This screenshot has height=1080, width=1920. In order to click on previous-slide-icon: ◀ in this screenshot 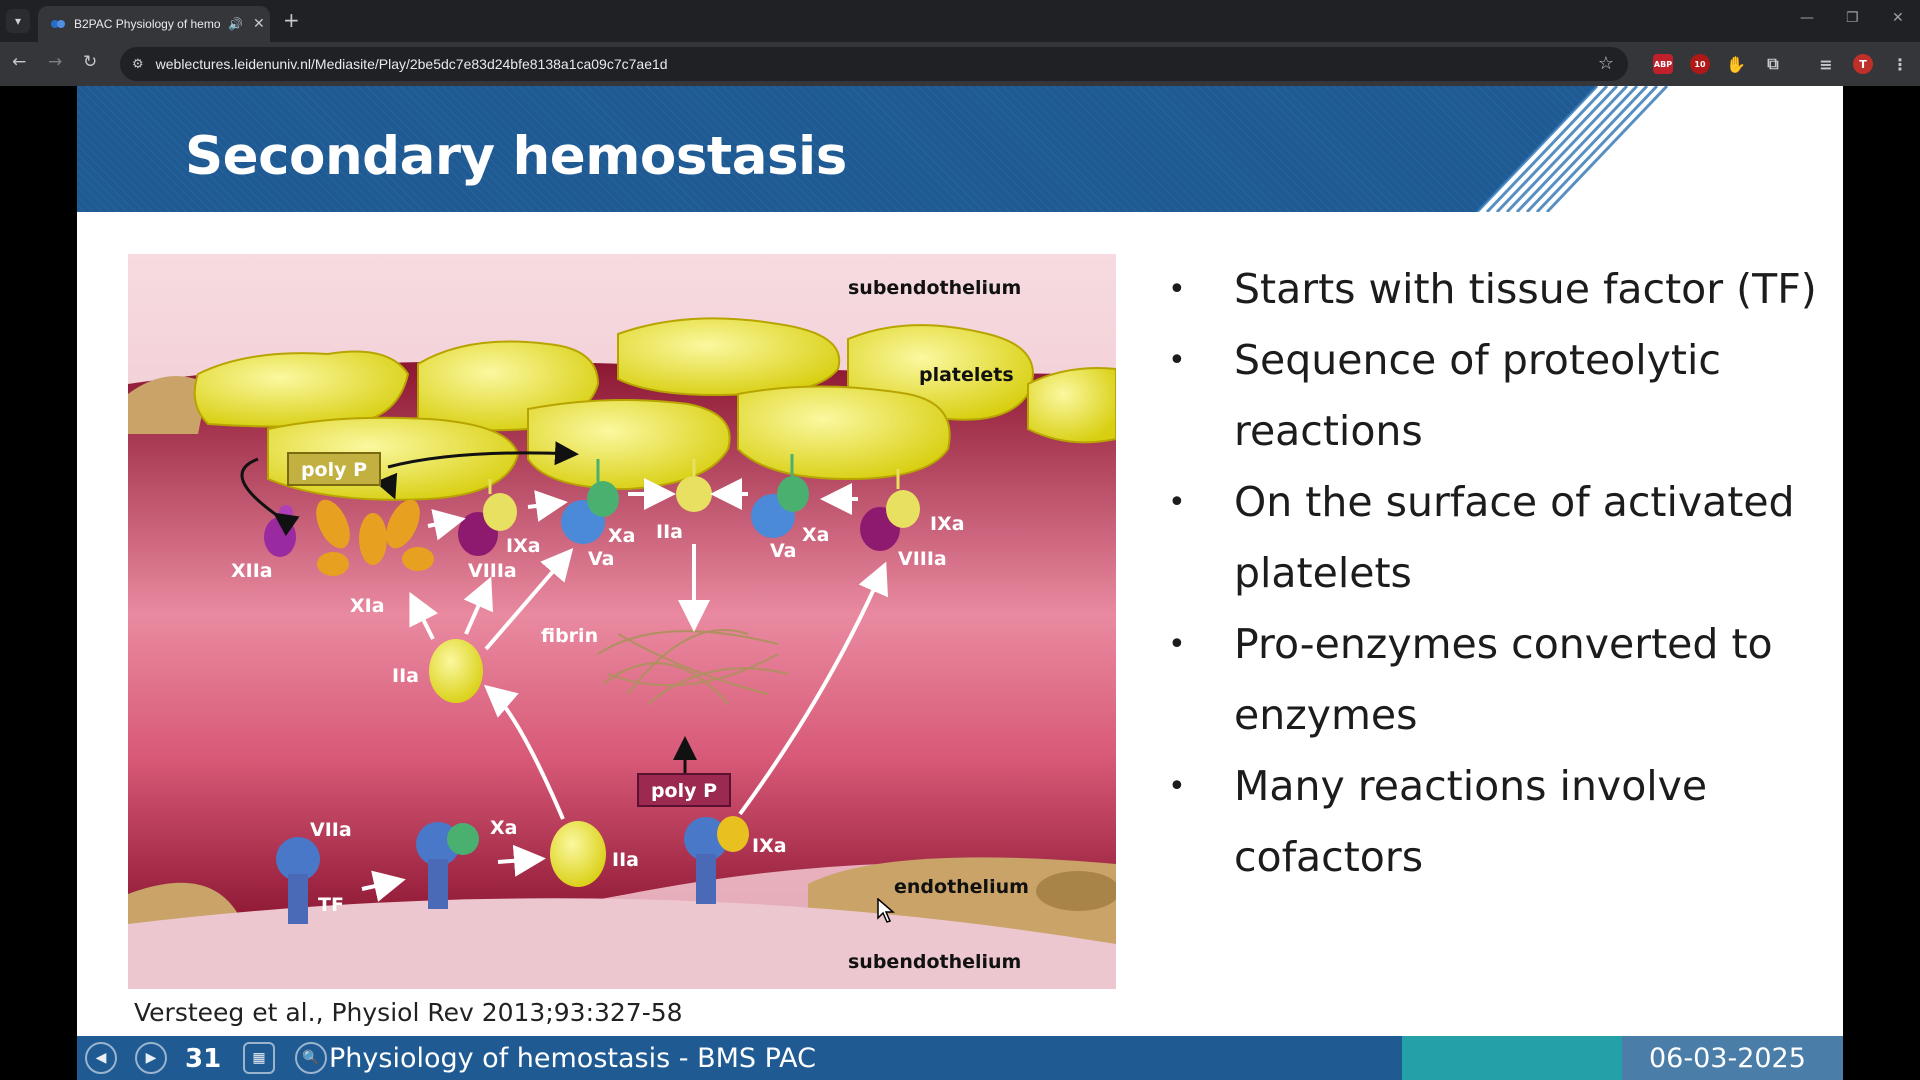, I will do `click(101, 1058)`.